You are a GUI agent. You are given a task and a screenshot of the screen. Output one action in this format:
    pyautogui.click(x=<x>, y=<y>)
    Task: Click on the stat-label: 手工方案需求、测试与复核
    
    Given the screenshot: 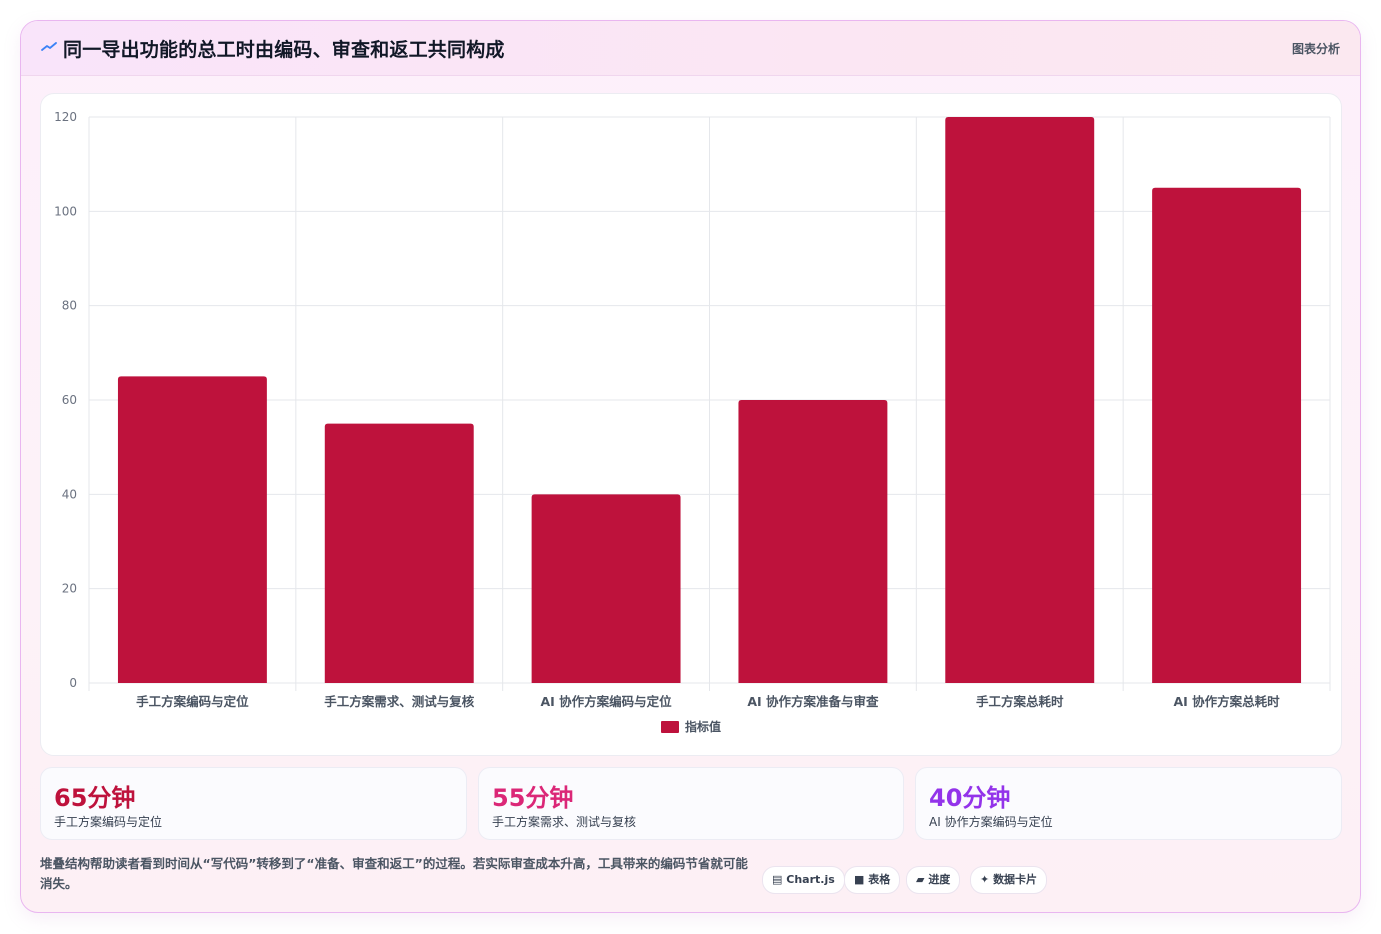 What is the action you would take?
    pyautogui.click(x=564, y=822)
    